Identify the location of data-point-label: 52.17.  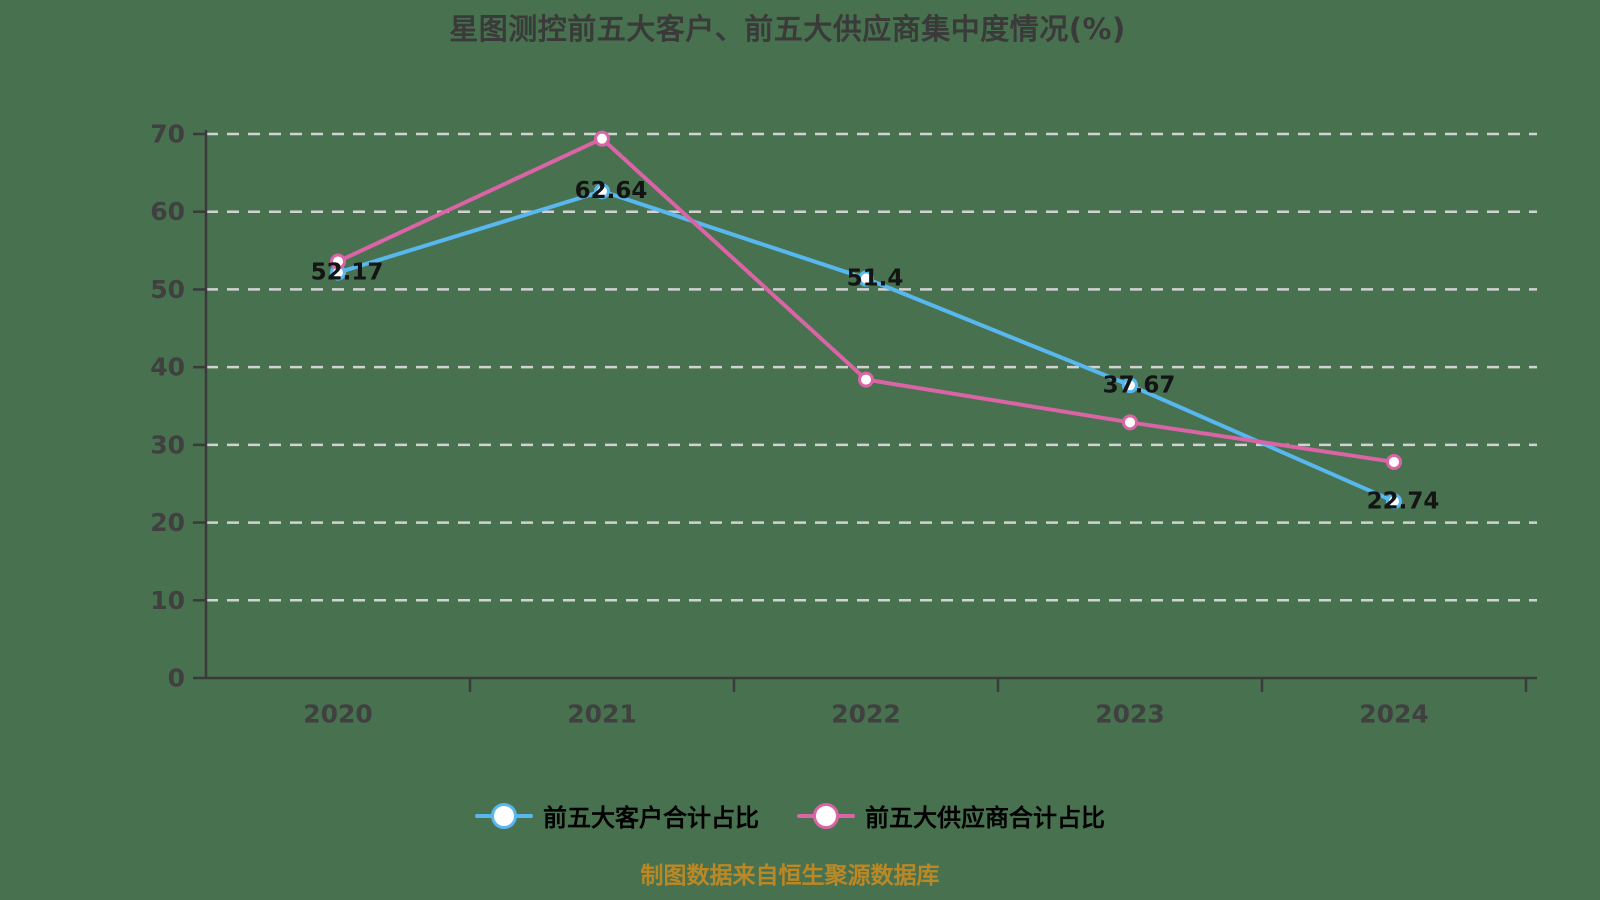
(347, 273).